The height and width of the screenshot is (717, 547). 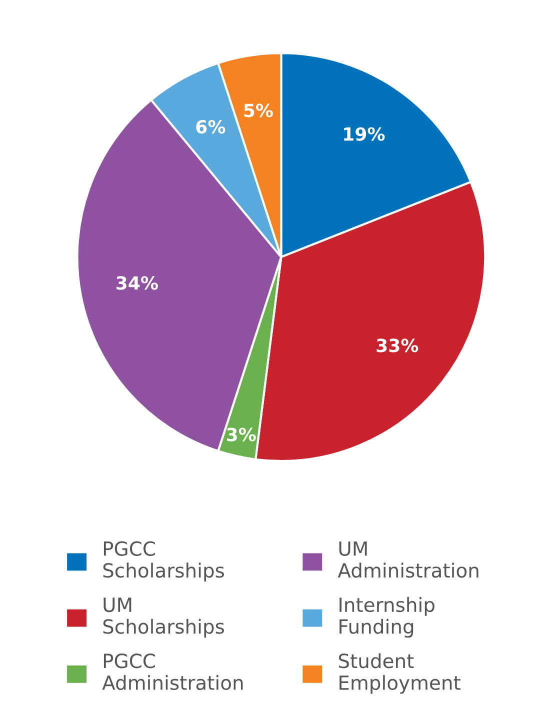 I want to click on legend-label: PGCC Administration, so click(x=172, y=672).